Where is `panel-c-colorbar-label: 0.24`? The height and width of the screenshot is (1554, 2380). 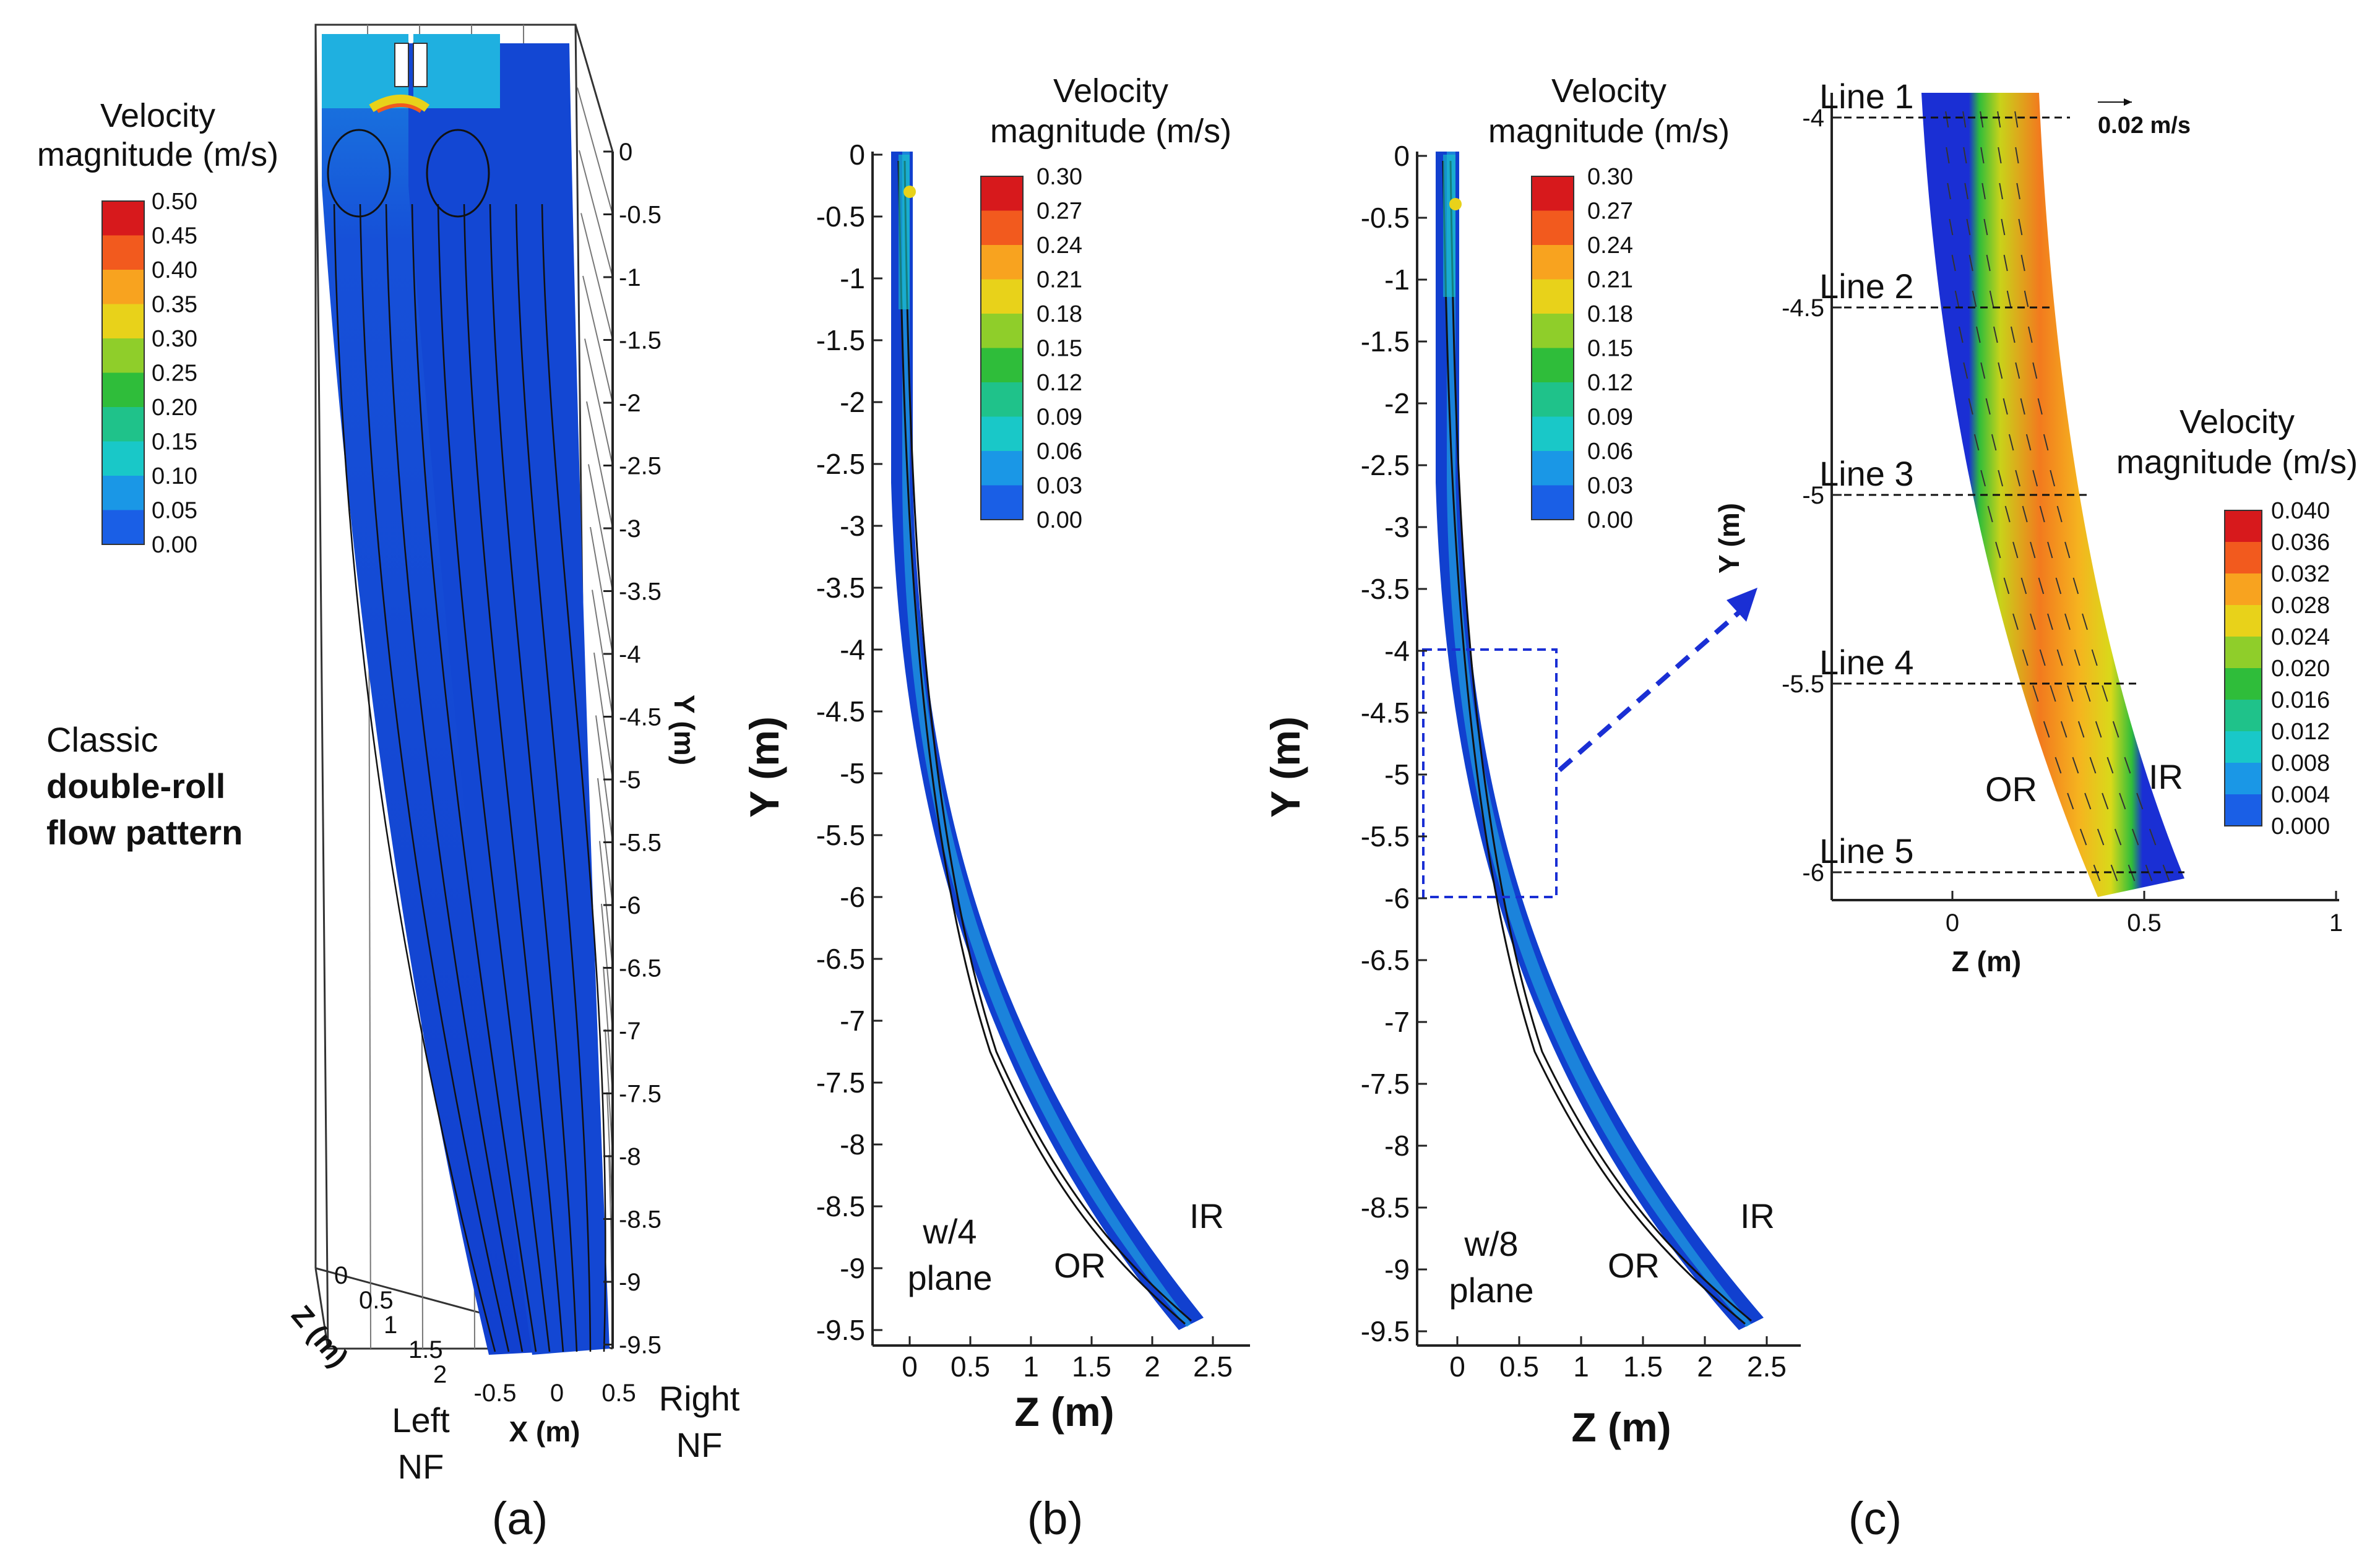
panel-c-colorbar-label: 0.24 is located at coordinates (1610, 246).